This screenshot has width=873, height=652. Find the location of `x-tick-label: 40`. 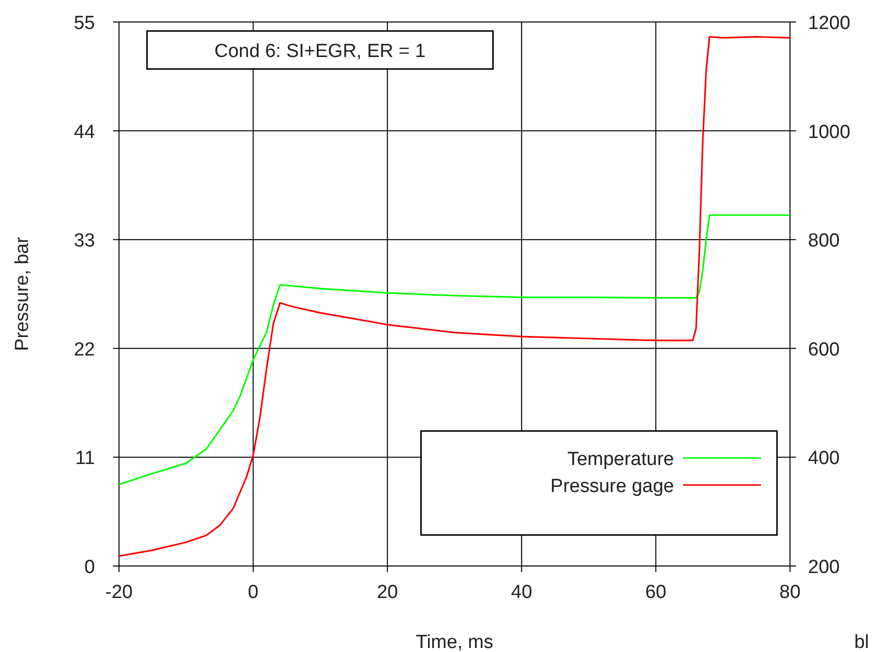

x-tick-label: 40 is located at coordinates (521, 592).